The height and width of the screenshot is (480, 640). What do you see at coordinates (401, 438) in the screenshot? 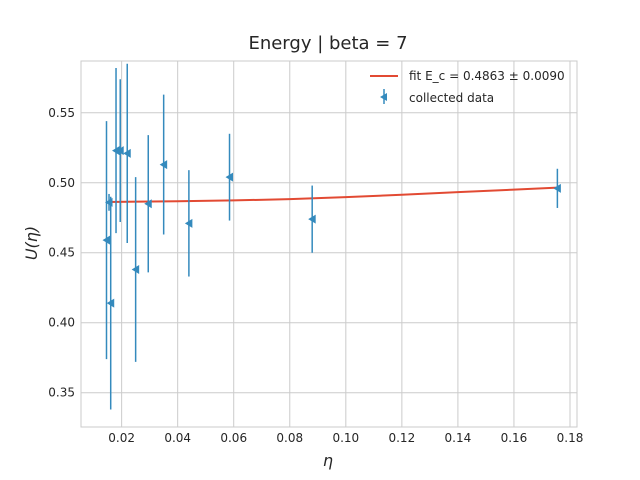
I see `x-tick-label: 0.12` at bounding box center [401, 438].